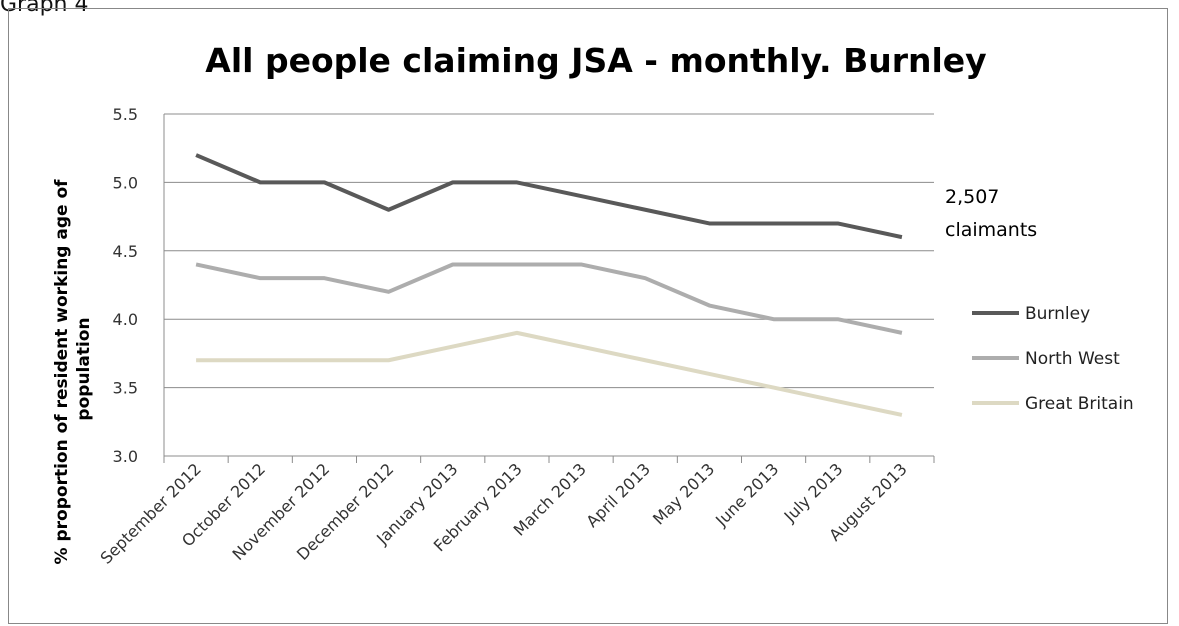 The width and height of the screenshot is (1179, 626). I want to click on y-tick-label: 4.5, so click(125, 251).